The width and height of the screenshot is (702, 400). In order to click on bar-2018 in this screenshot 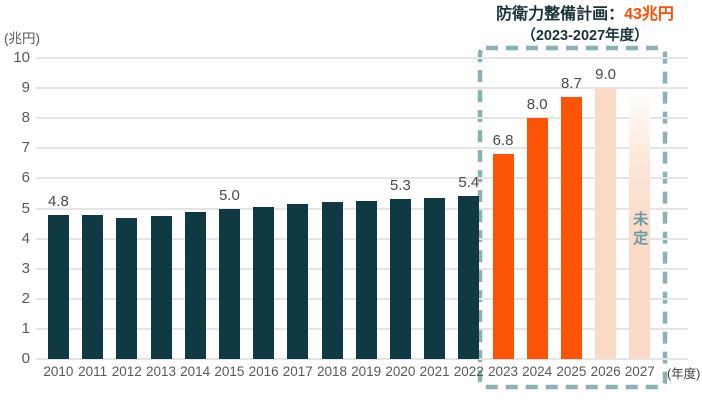, I will do `click(332, 280)`.